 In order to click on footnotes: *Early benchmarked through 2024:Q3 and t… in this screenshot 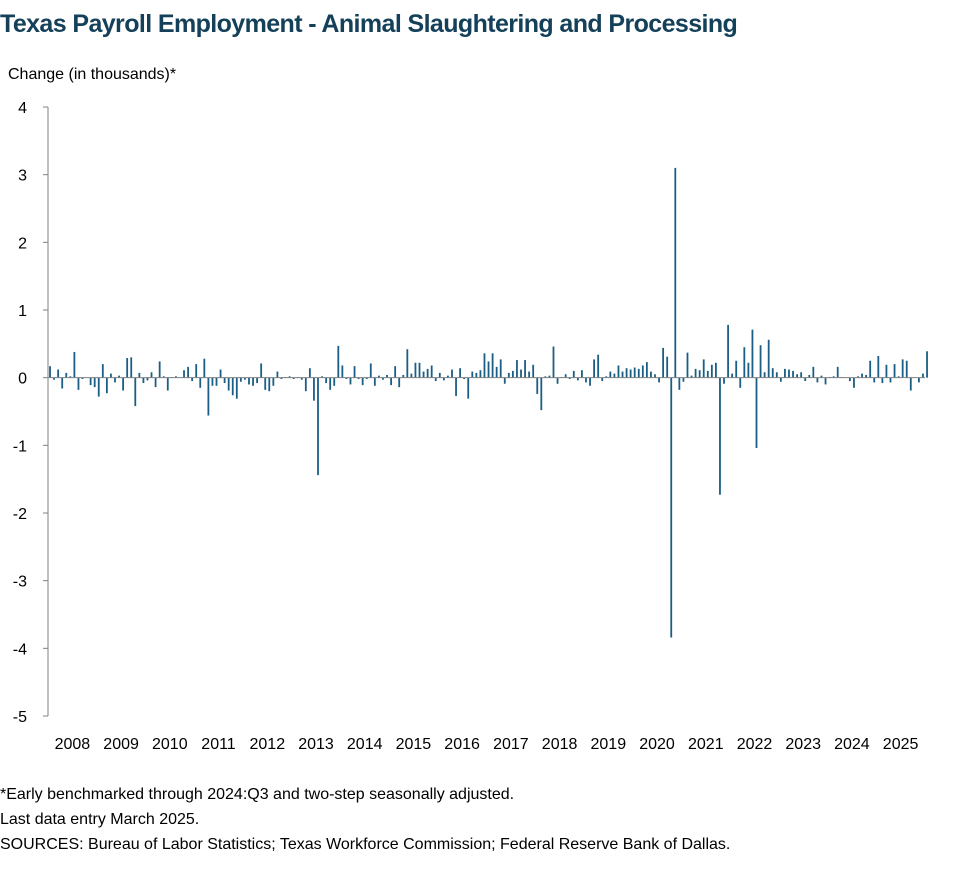, I will do `click(365, 819)`.